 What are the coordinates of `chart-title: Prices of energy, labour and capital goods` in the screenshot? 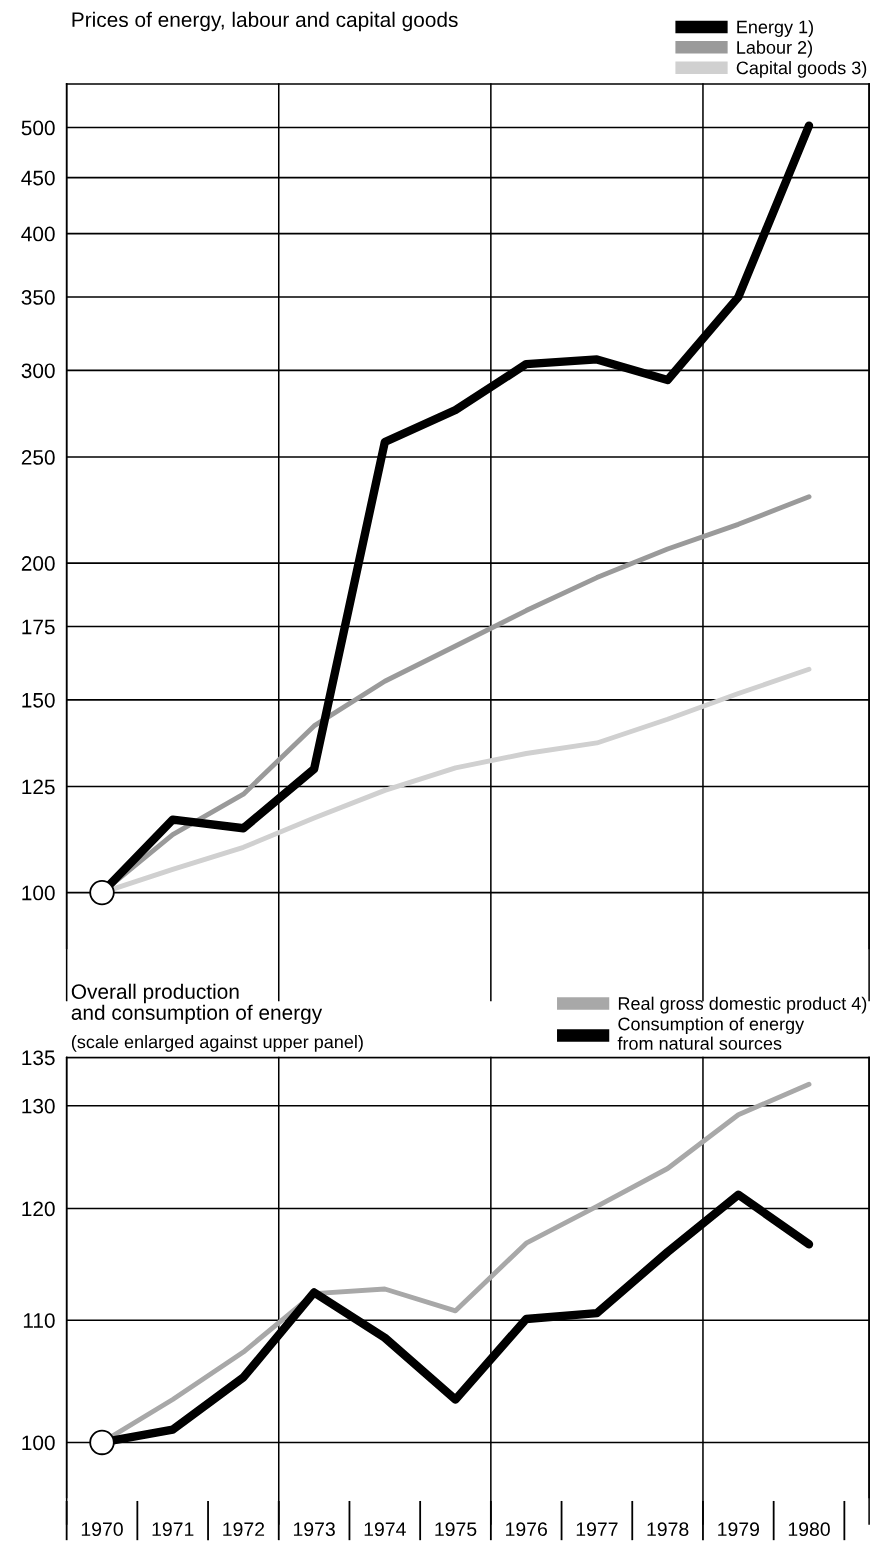 It's located at (265, 21).